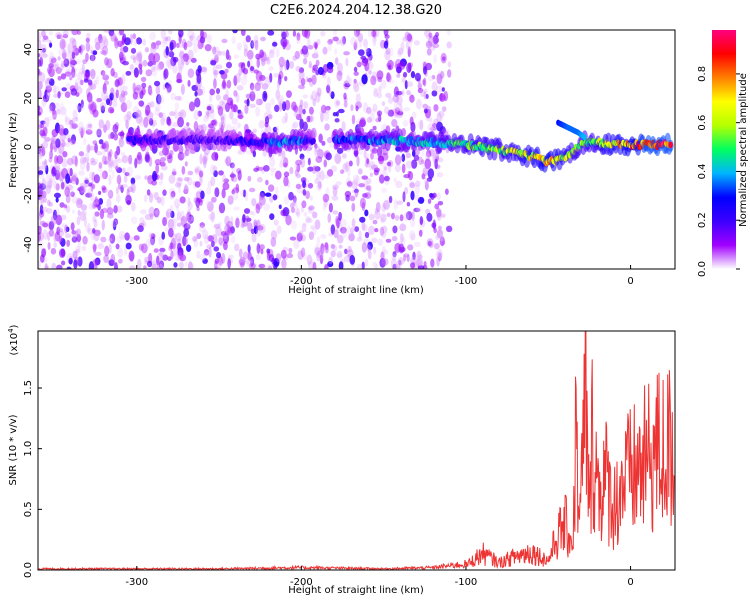  What do you see at coordinates (28, 449) in the screenshot?
I see `y-tick-label: 1.0` at bounding box center [28, 449].